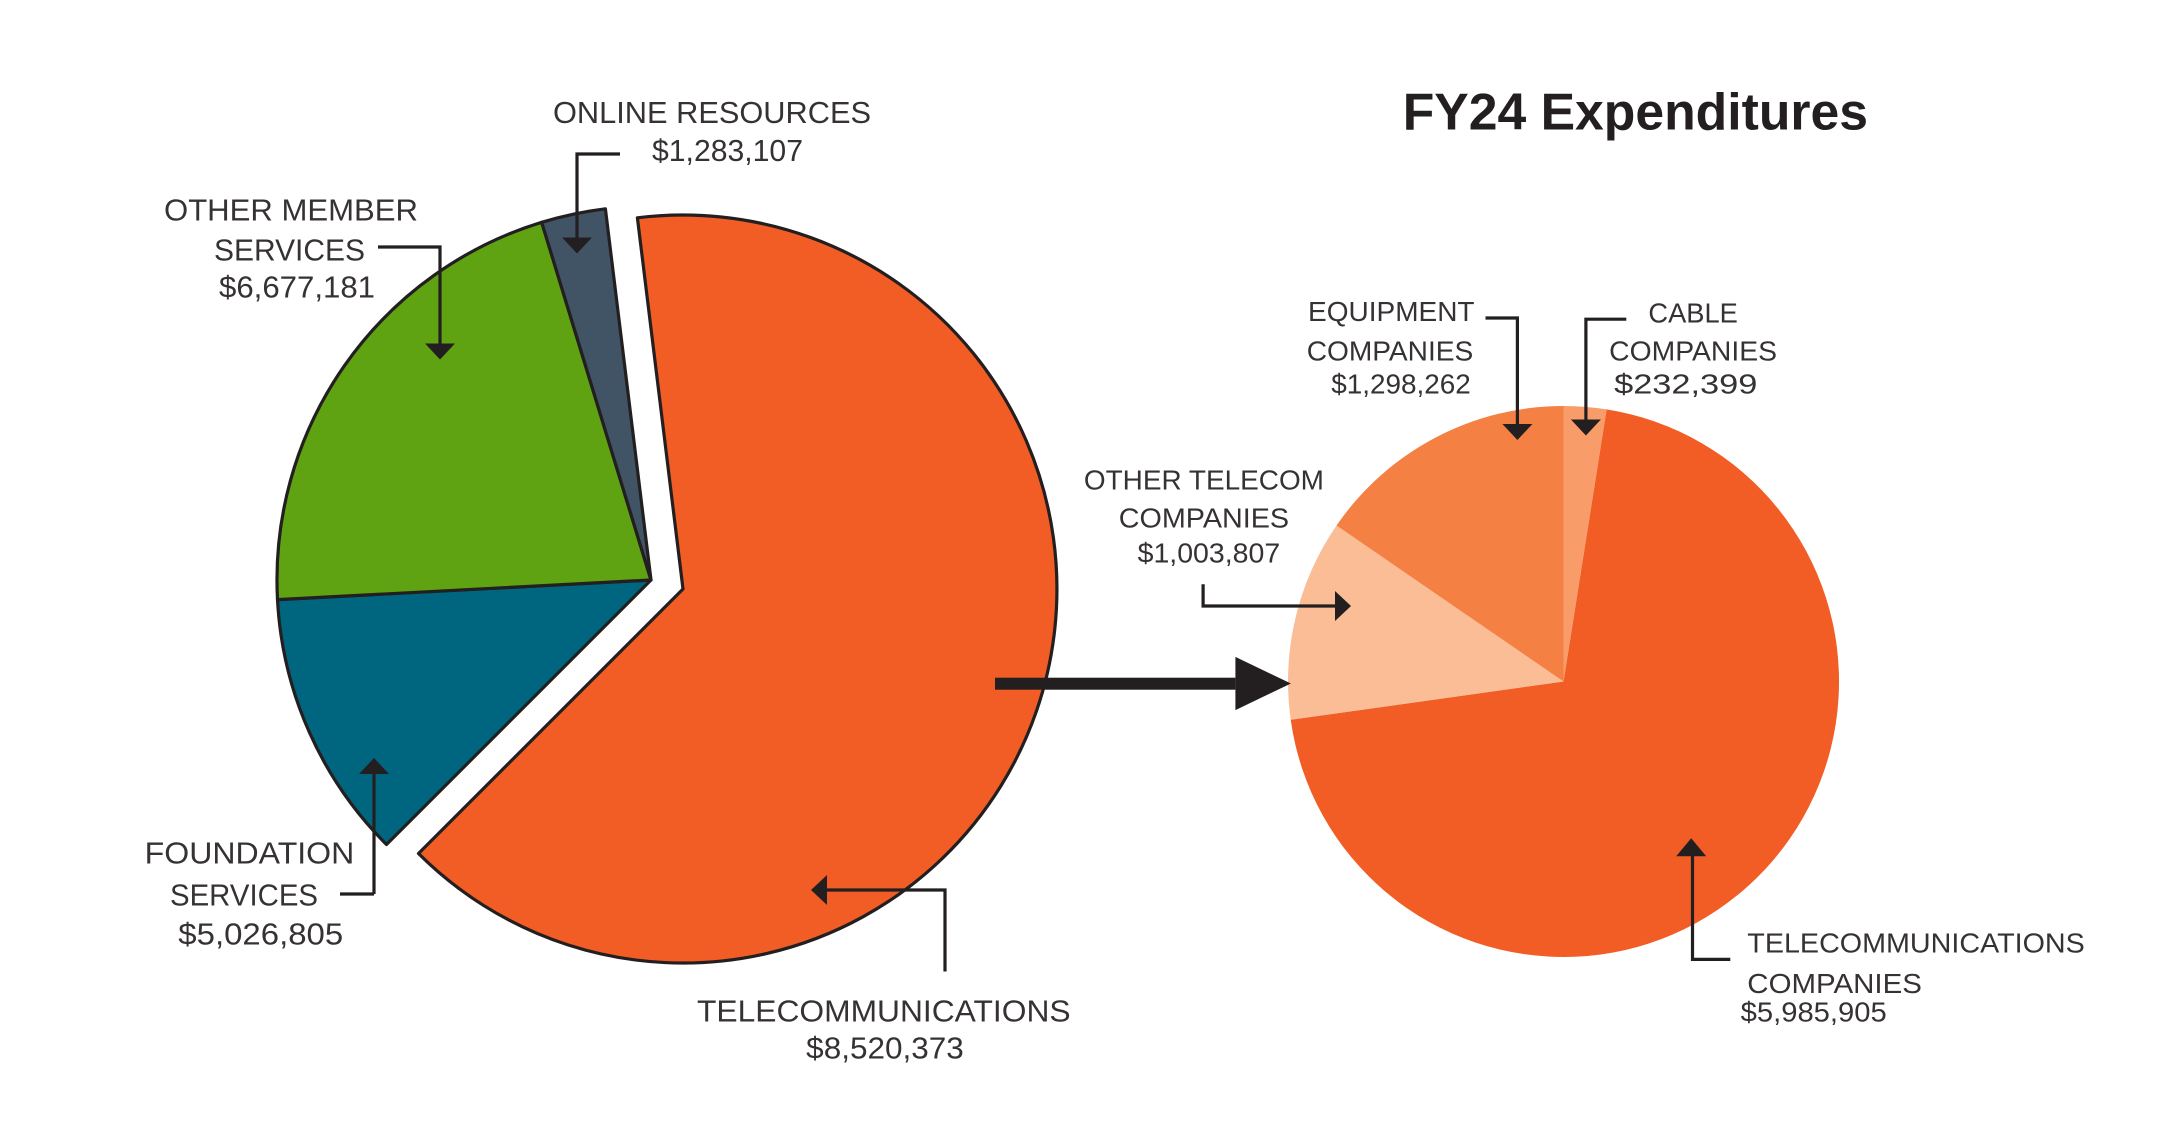  I want to click on svg-text: $1,283,107, so click(727, 150).